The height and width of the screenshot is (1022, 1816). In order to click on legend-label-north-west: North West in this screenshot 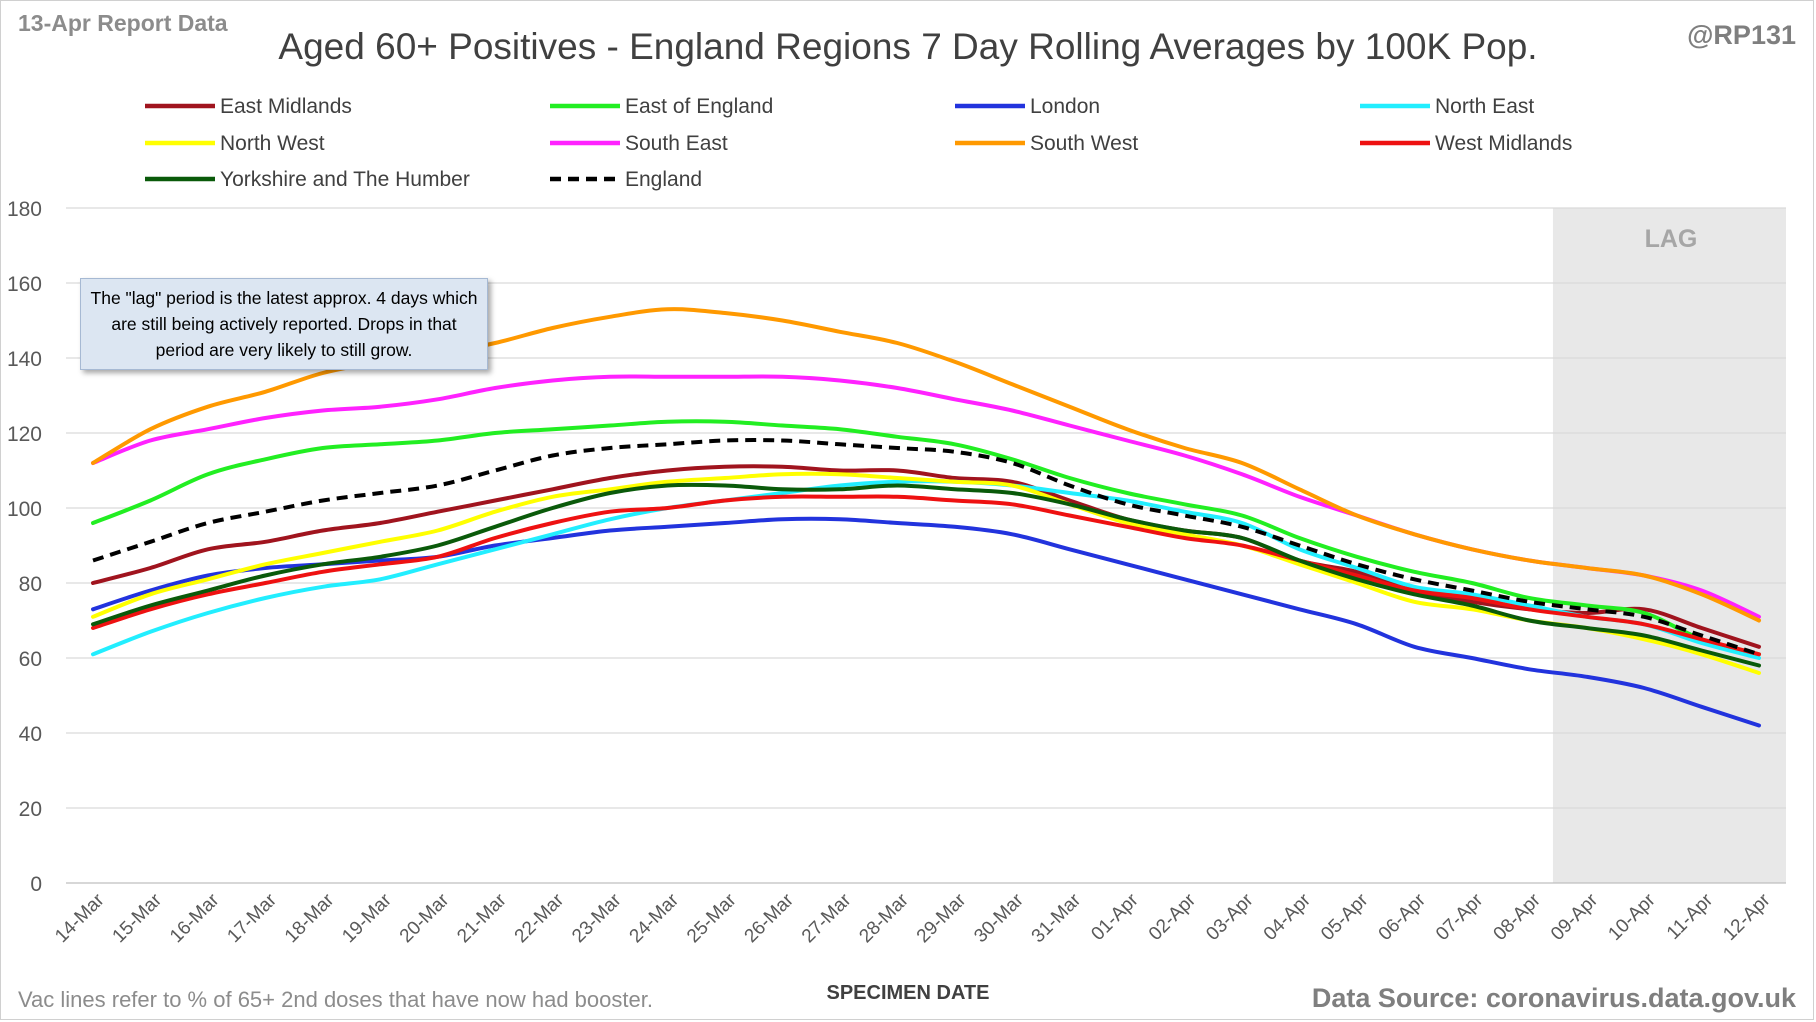, I will do `click(272, 143)`.